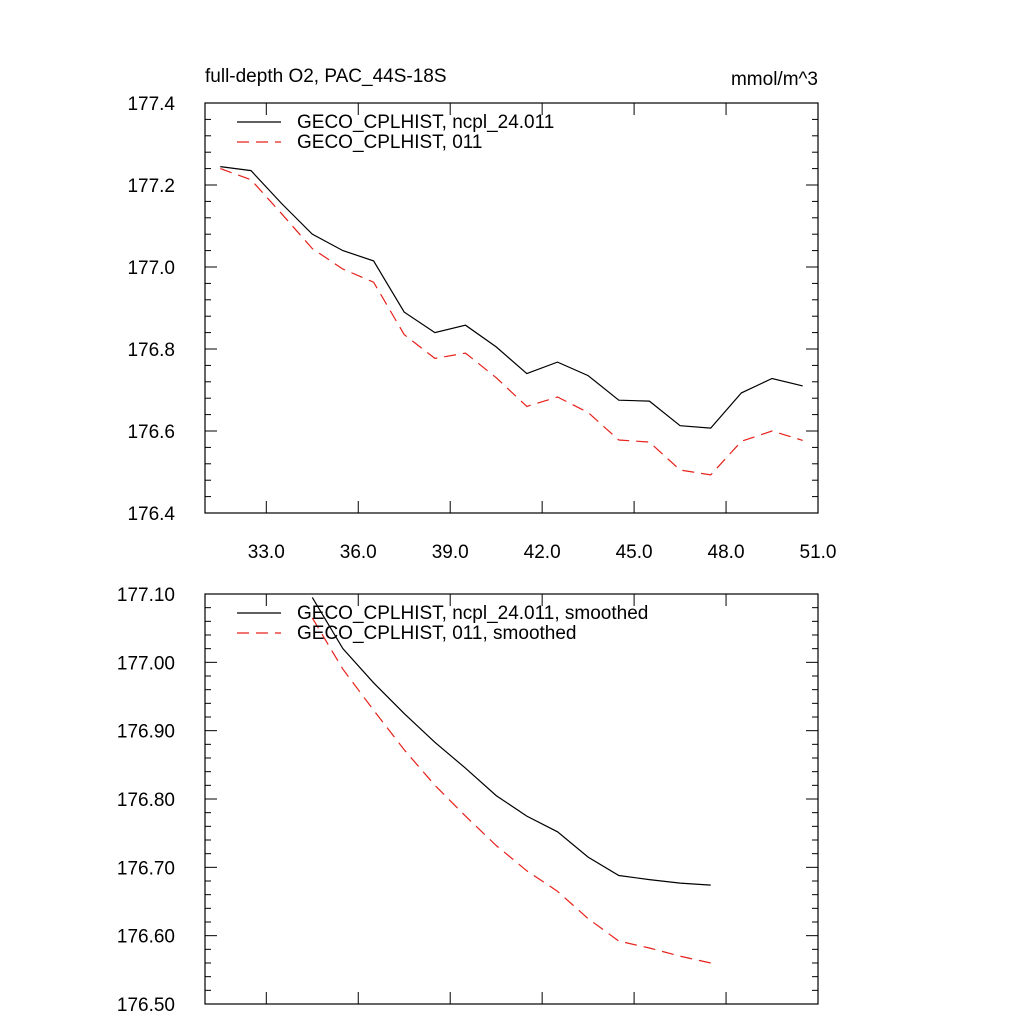 This screenshot has height=1024, width=1024. What do you see at coordinates (146, 732) in the screenshot?
I see `bottom-y-tick-label: 176.90` at bounding box center [146, 732].